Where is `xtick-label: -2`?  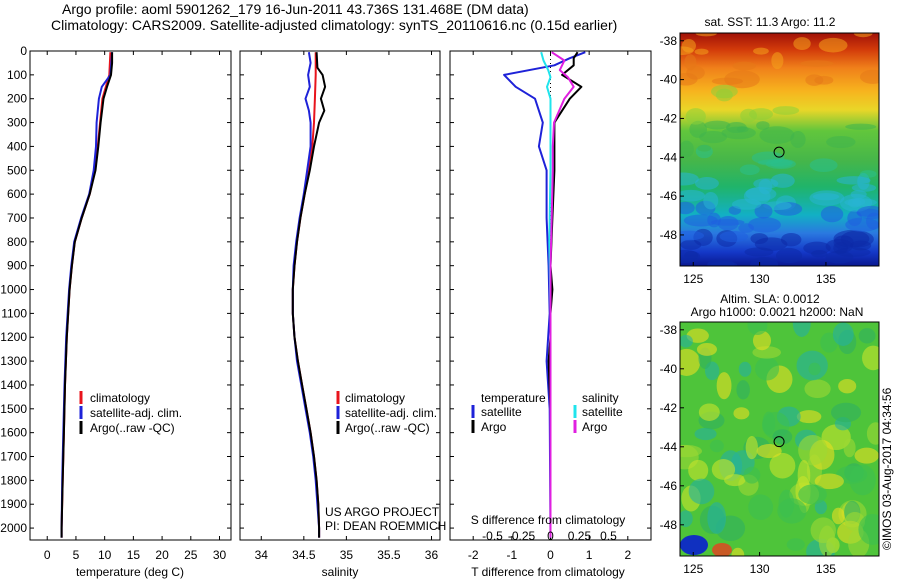 xtick-label: -2 is located at coordinates (473, 555).